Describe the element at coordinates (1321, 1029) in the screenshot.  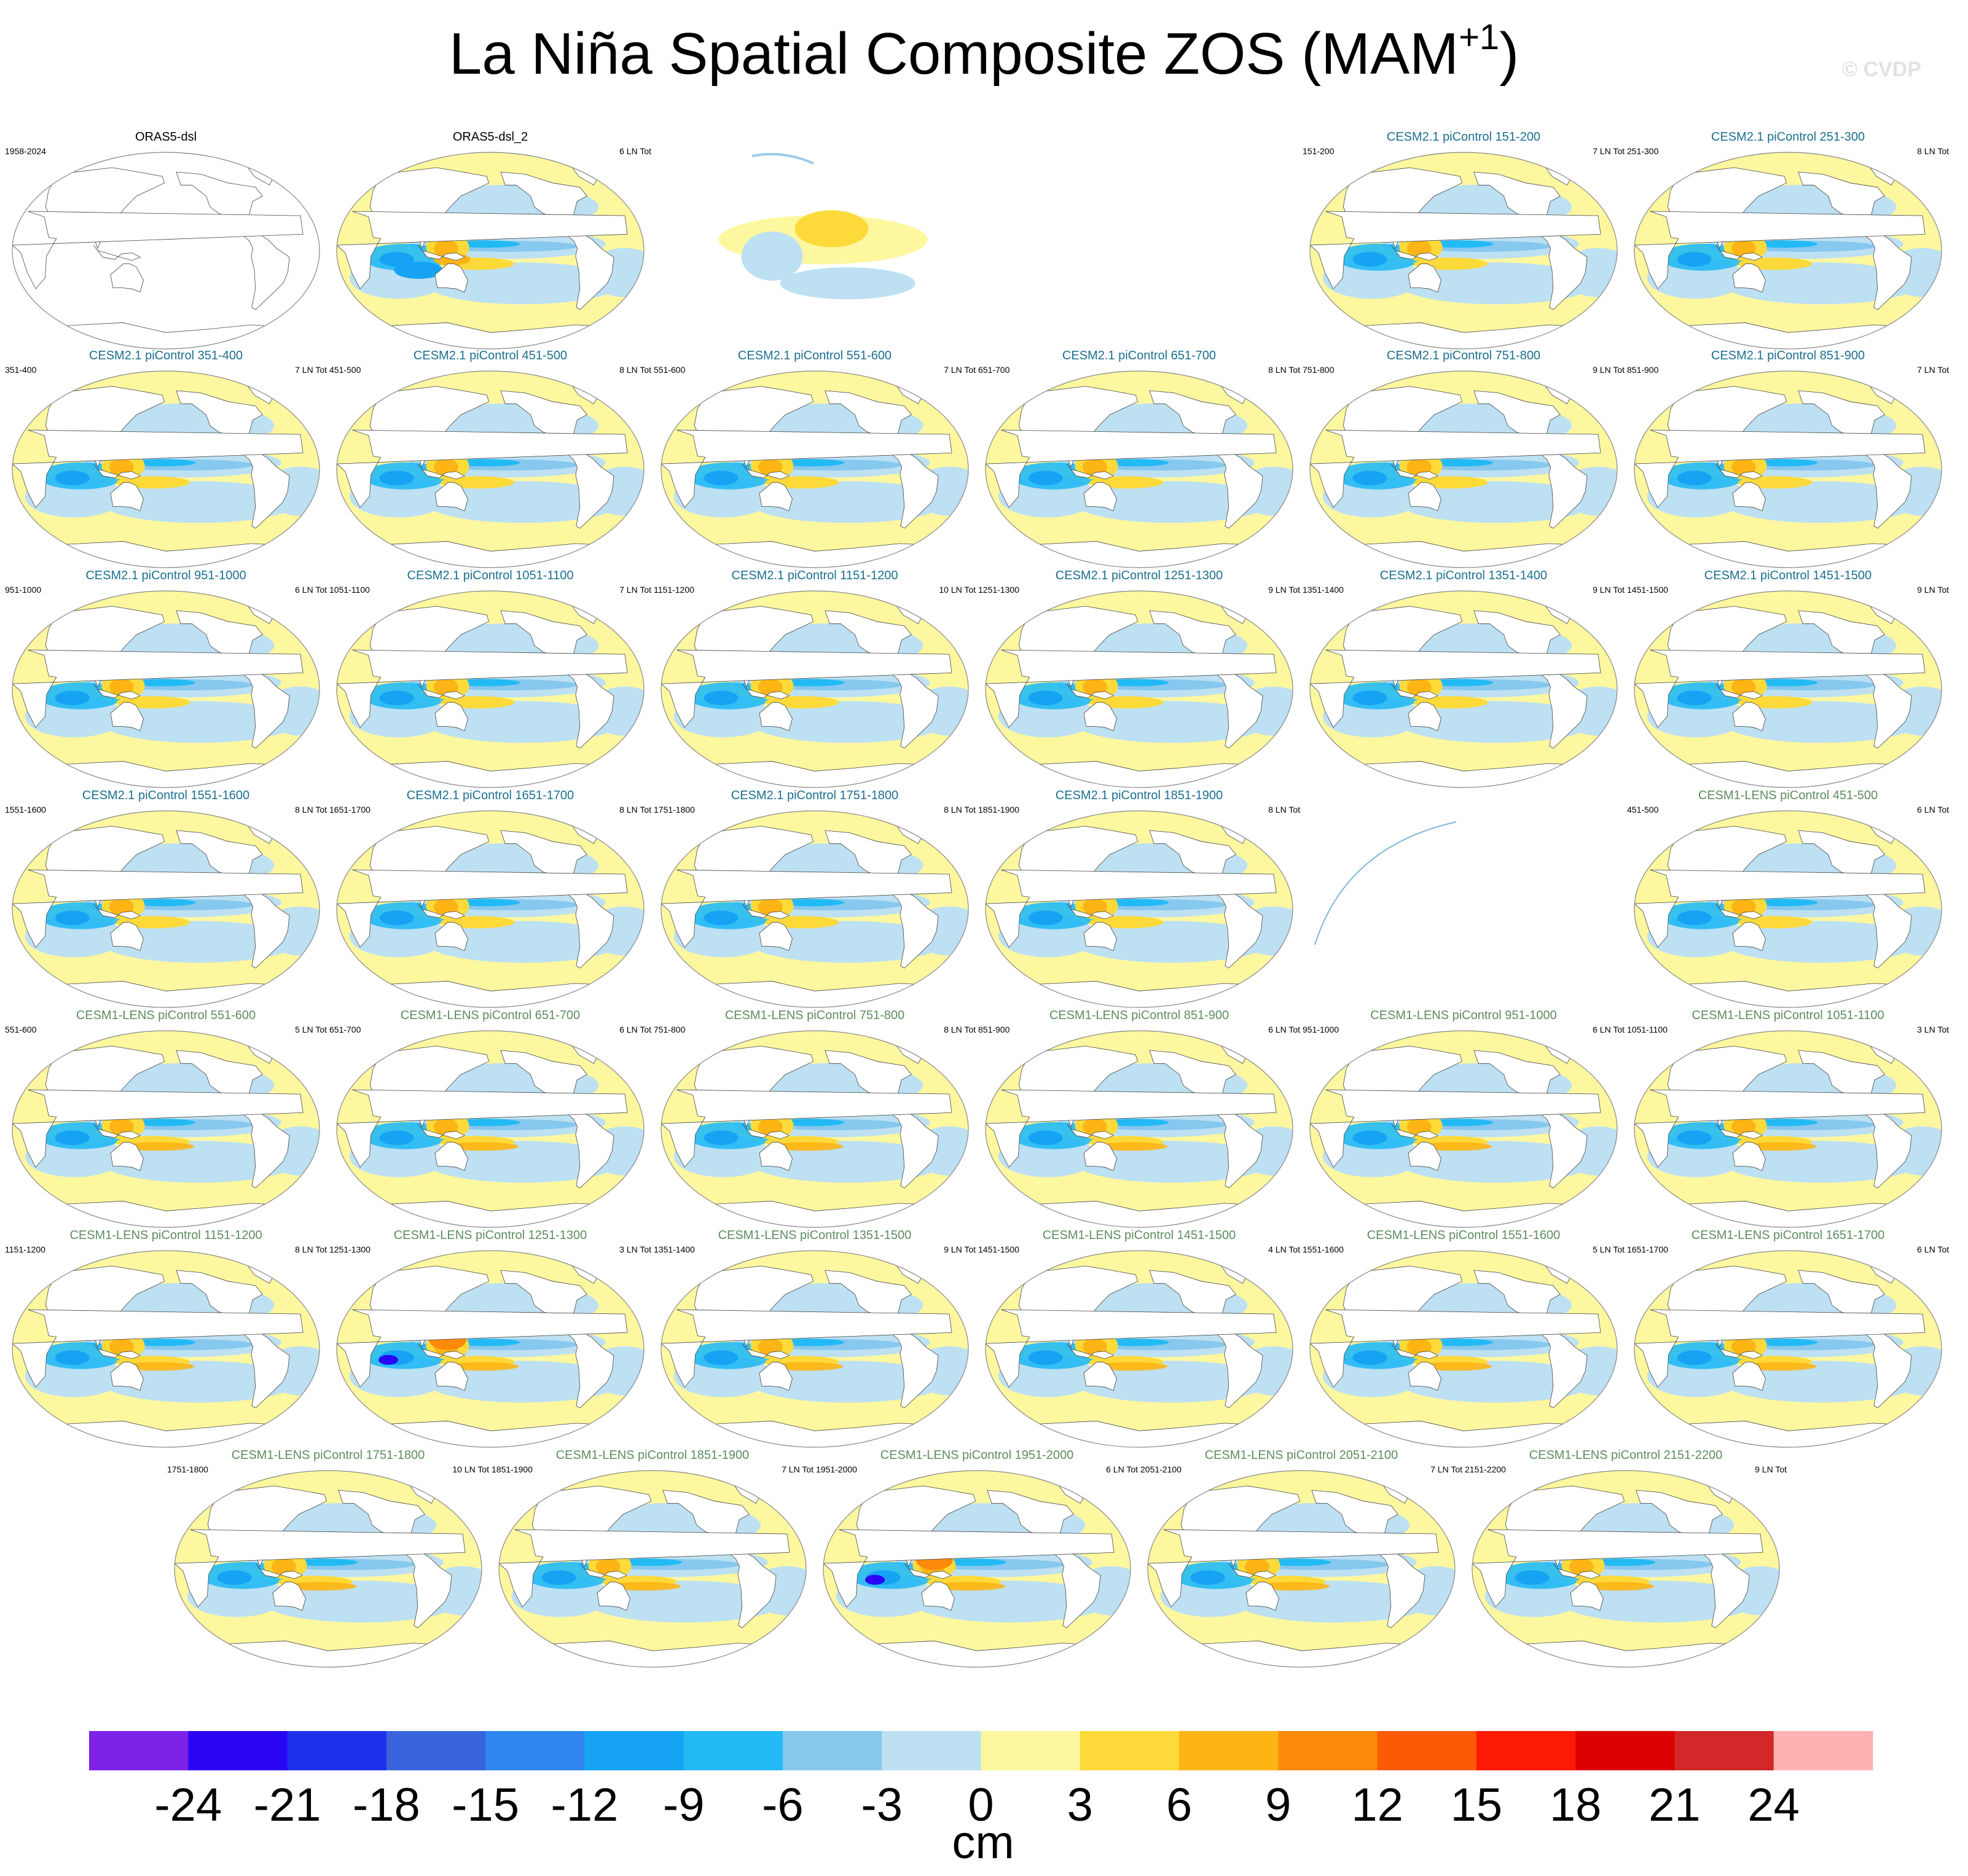
I see `panel-years: 951-1000` at that location.